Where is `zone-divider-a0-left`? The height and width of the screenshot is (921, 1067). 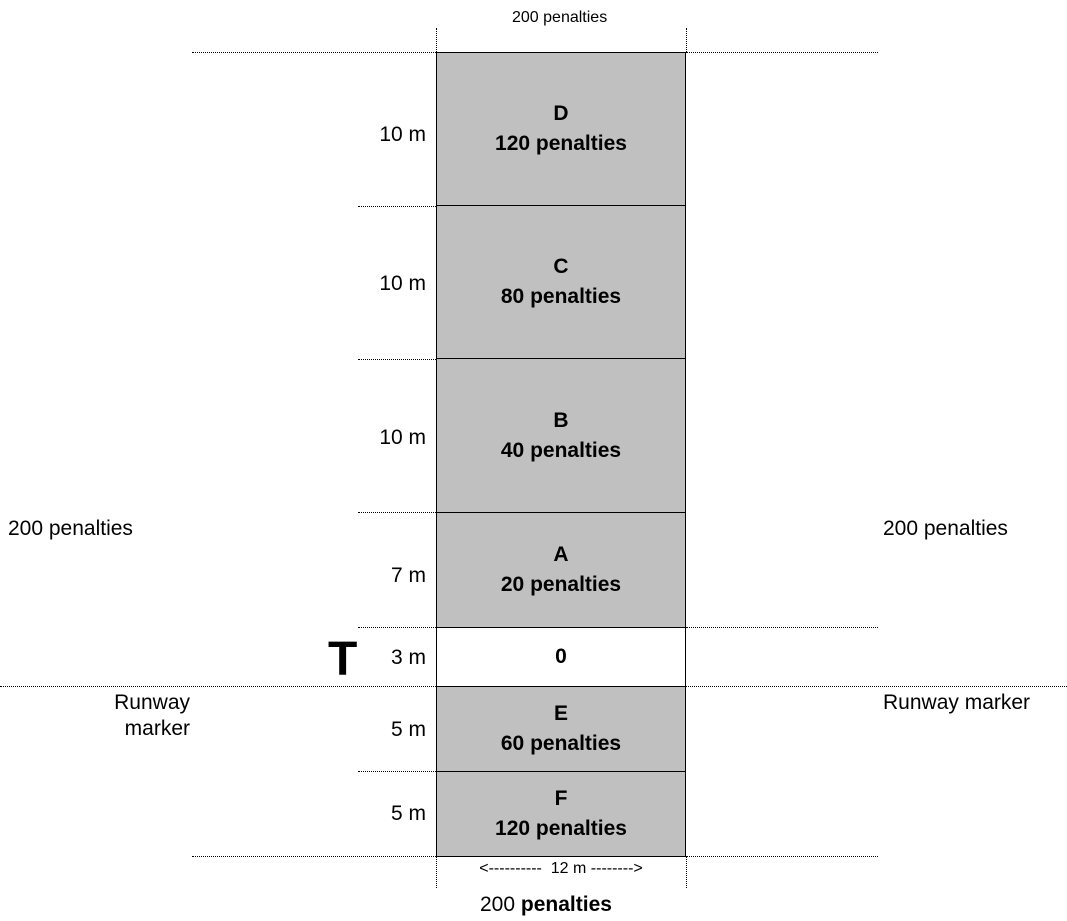 zone-divider-a0-left is located at coordinates (397, 627).